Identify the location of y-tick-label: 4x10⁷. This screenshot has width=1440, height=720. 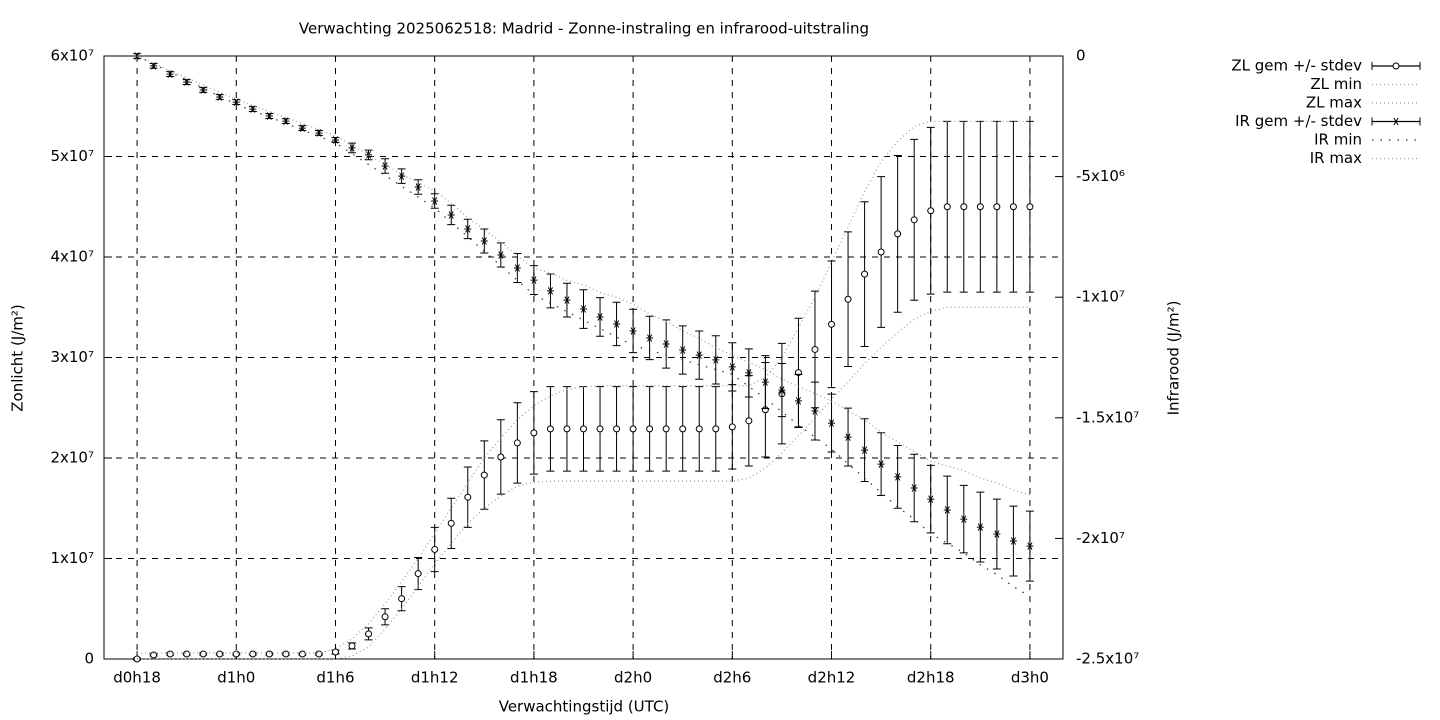
(72, 257).